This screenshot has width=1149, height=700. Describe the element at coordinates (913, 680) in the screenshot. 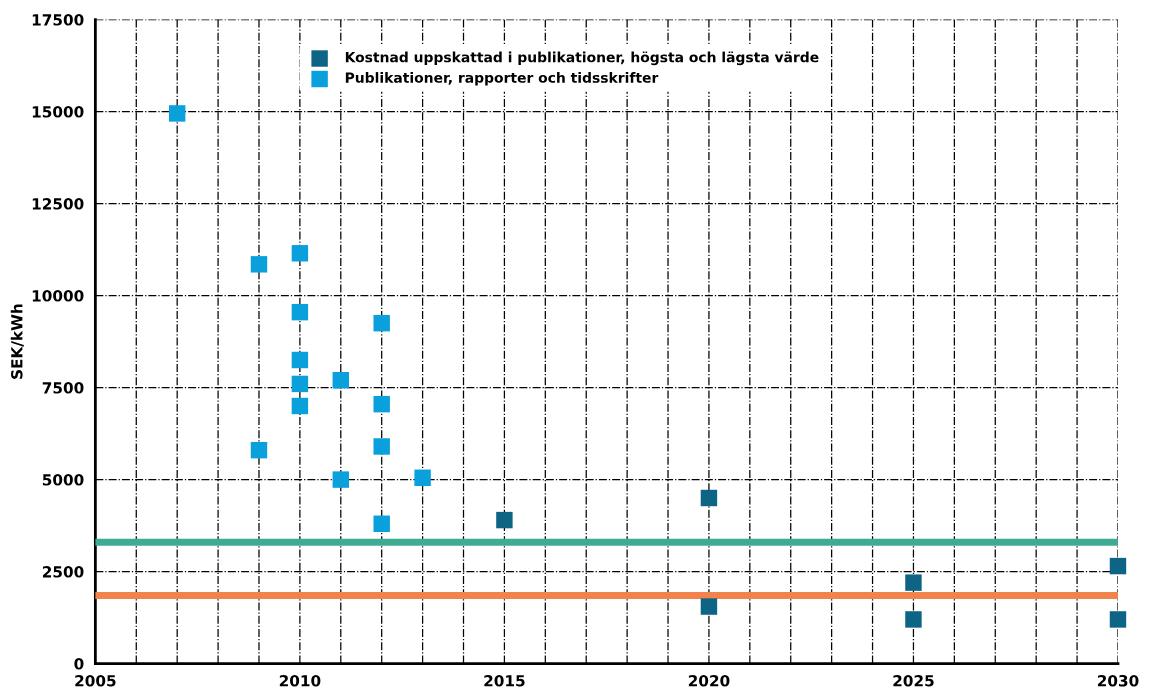

I see `x-tick-label: 2025` at that location.